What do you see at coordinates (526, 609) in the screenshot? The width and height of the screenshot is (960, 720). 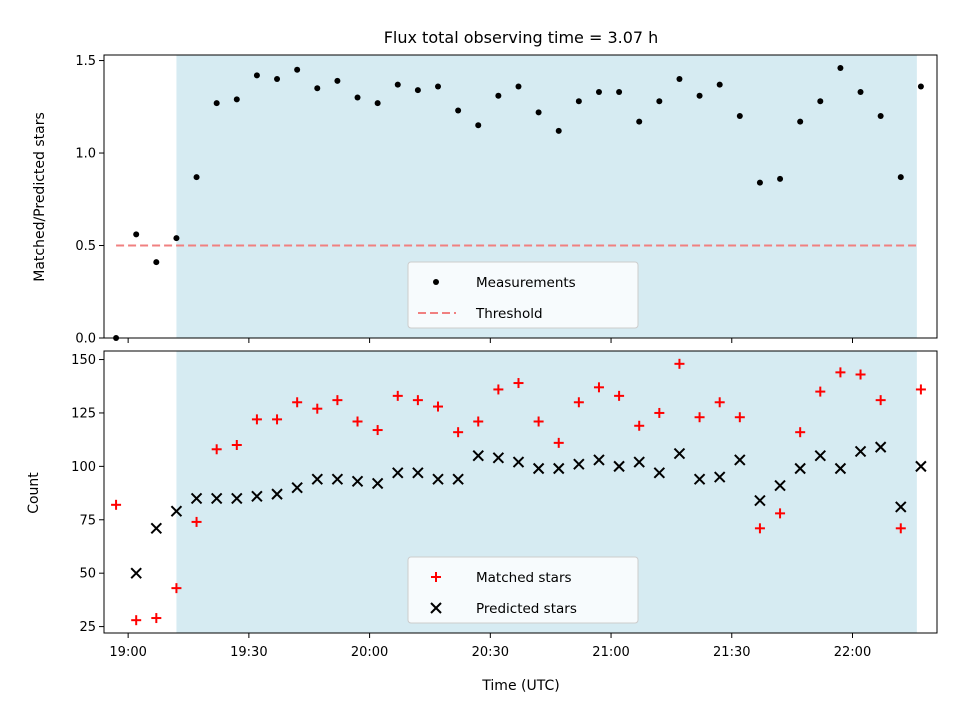 I see `legend-label: Predicted stars` at bounding box center [526, 609].